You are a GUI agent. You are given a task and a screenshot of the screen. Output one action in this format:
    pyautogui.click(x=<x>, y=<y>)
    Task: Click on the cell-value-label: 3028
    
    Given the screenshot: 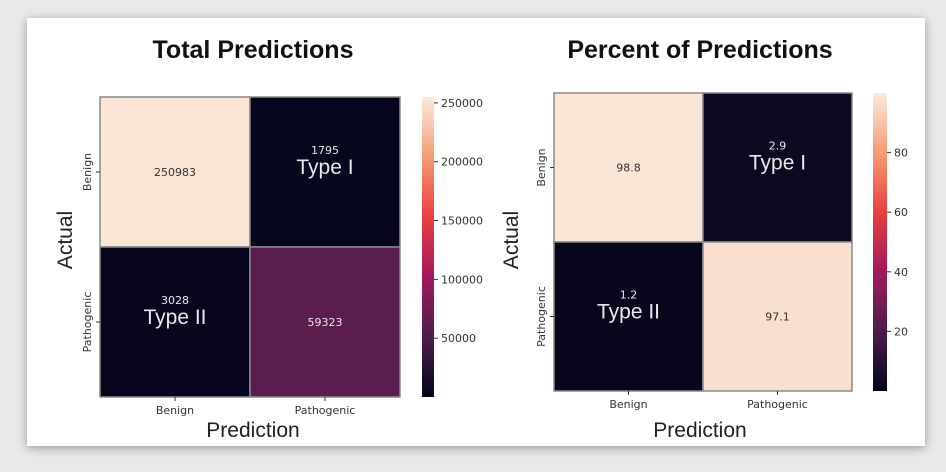 What is the action you would take?
    pyautogui.click(x=175, y=300)
    